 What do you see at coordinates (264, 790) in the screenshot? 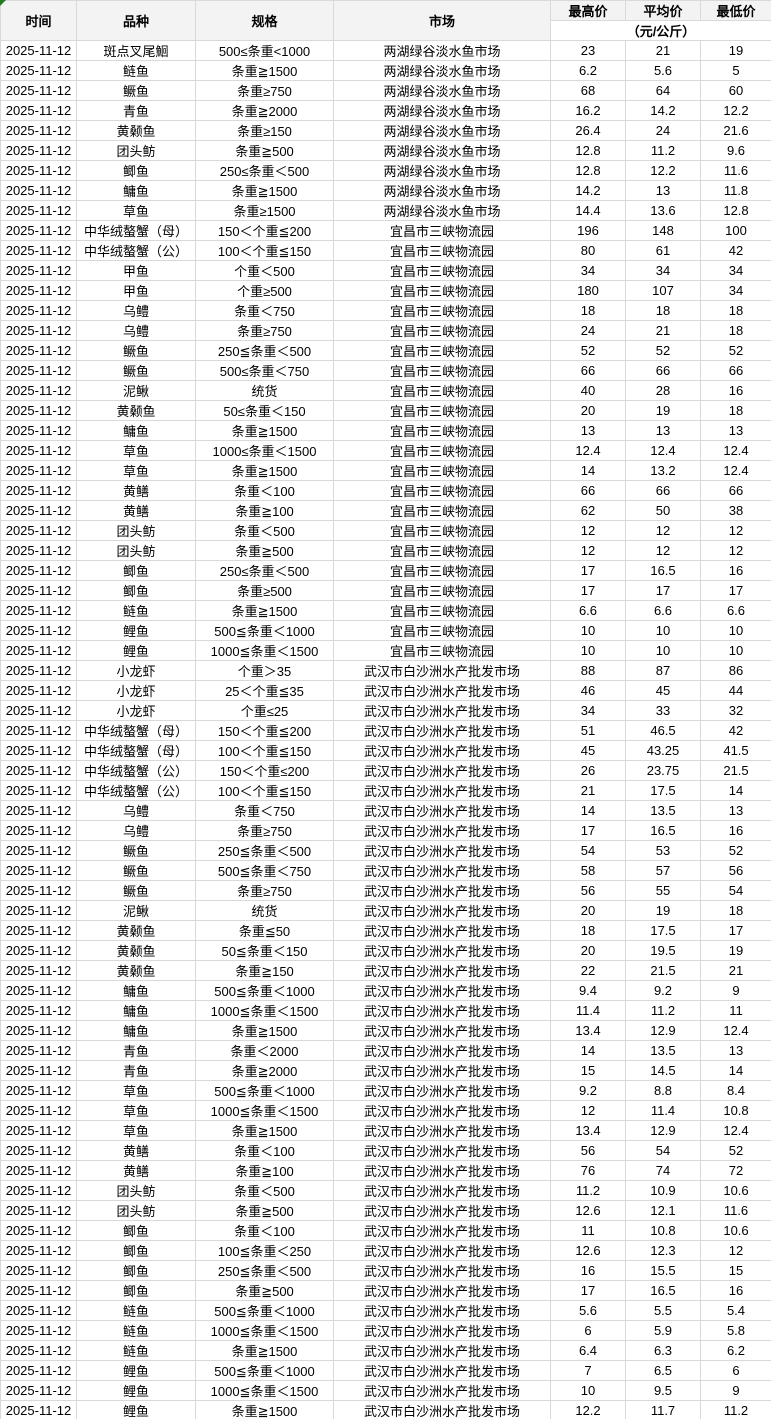
I see `cell-spec: 100＜个重≦150` at bounding box center [264, 790].